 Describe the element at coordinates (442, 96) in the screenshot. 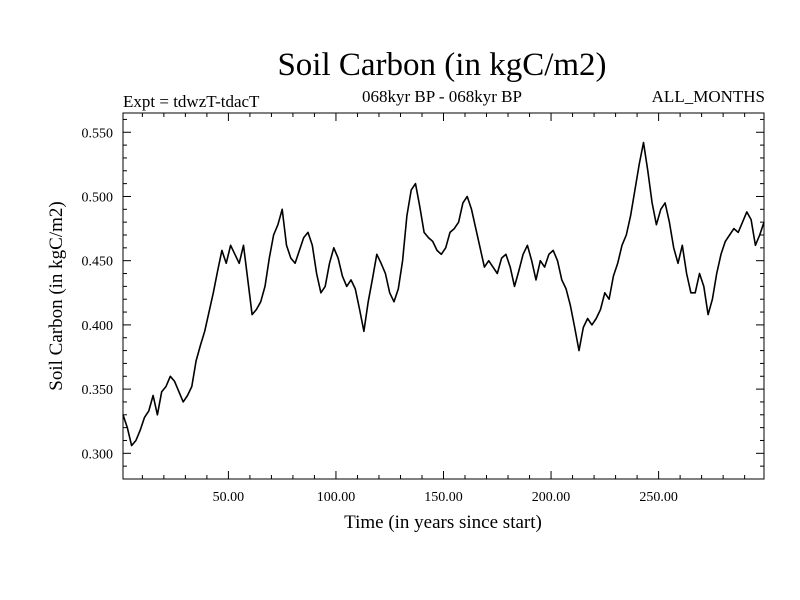

I see `period-label: 068kyr BP - 068kyr BP` at that location.